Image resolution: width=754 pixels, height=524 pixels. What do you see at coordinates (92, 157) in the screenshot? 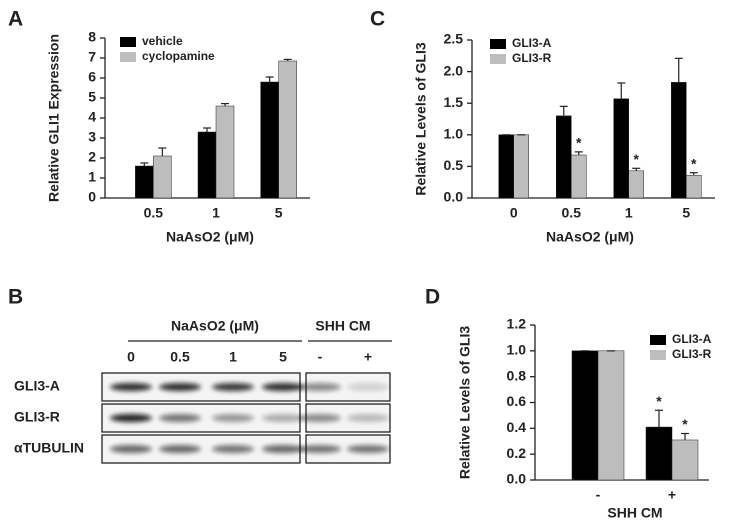
I see `y-tick-label: 2` at bounding box center [92, 157].